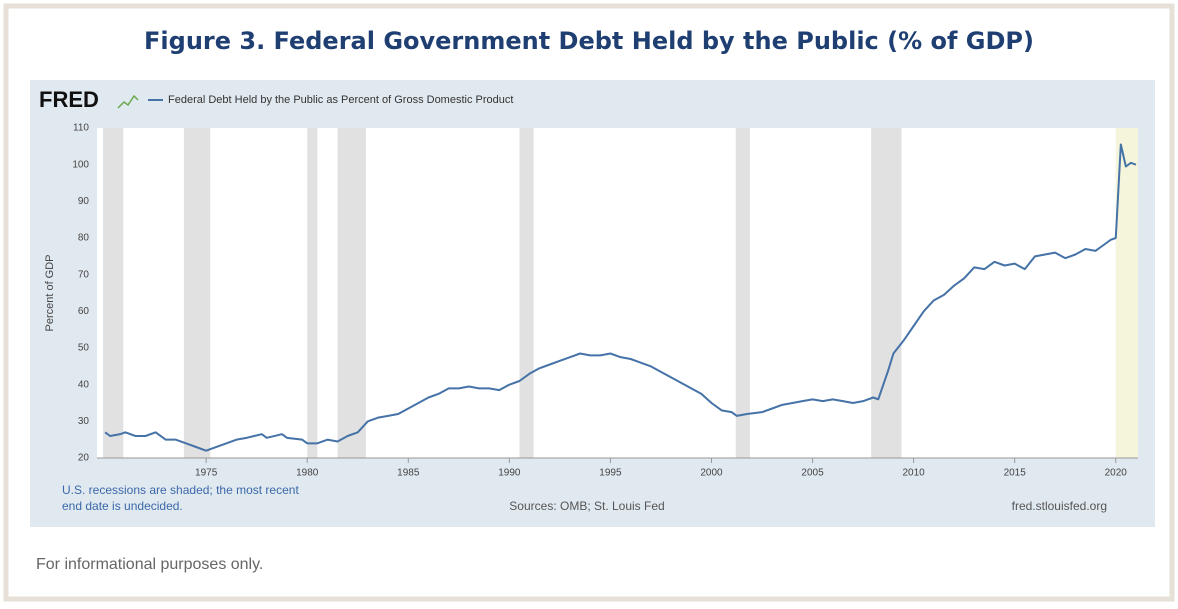 Image resolution: width=1178 pixels, height=609 pixels. What do you see at coordinates (1059, 506) in the screenshot?
I see `url: fred.stlouisfed.org` at bounding box center [1059, 506].